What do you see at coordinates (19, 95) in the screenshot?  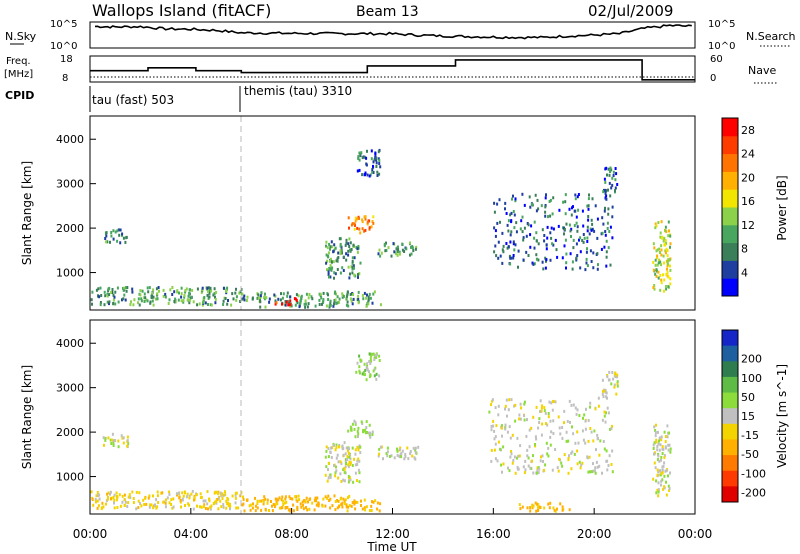 I see `cpid-label: CPID` at bounding box center [19, 95].